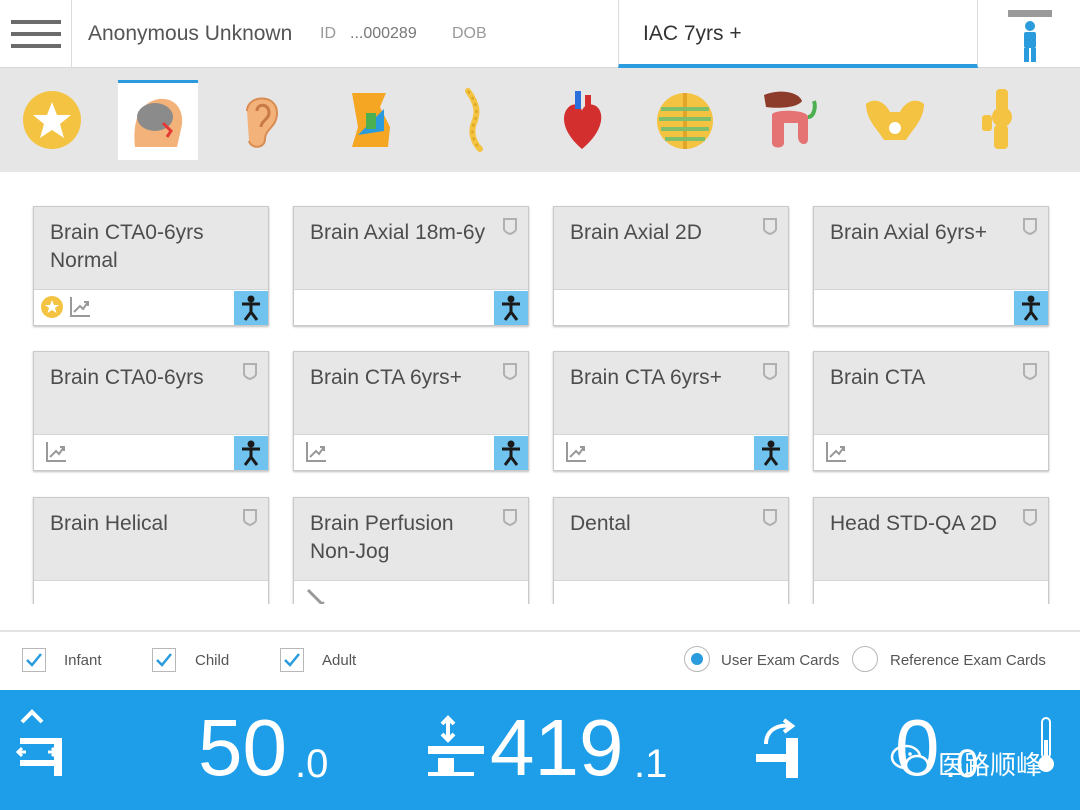 The width and height of the screenshot is (1080, 810). What do you see at coordinates (411, 266) in the screenshot?
I see `exam-card: Brain Axial 18m-6y` at bounding box center [411, 266].